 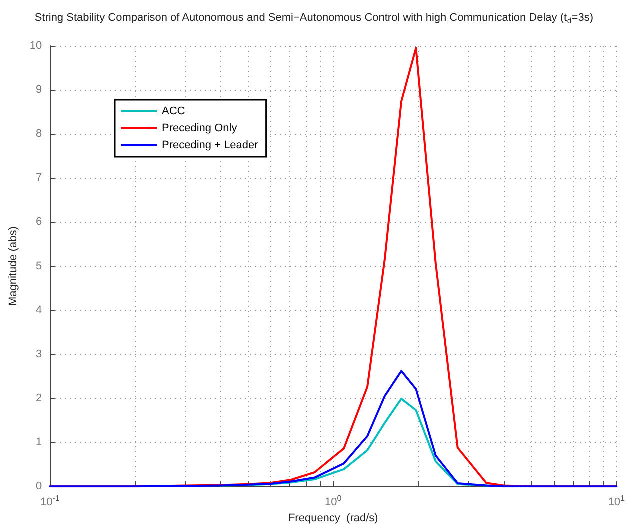 What do you see at coordinates (39, 134) in the screenshot?
I see `y-tick-label: 8` at bounding box center [39, 134].